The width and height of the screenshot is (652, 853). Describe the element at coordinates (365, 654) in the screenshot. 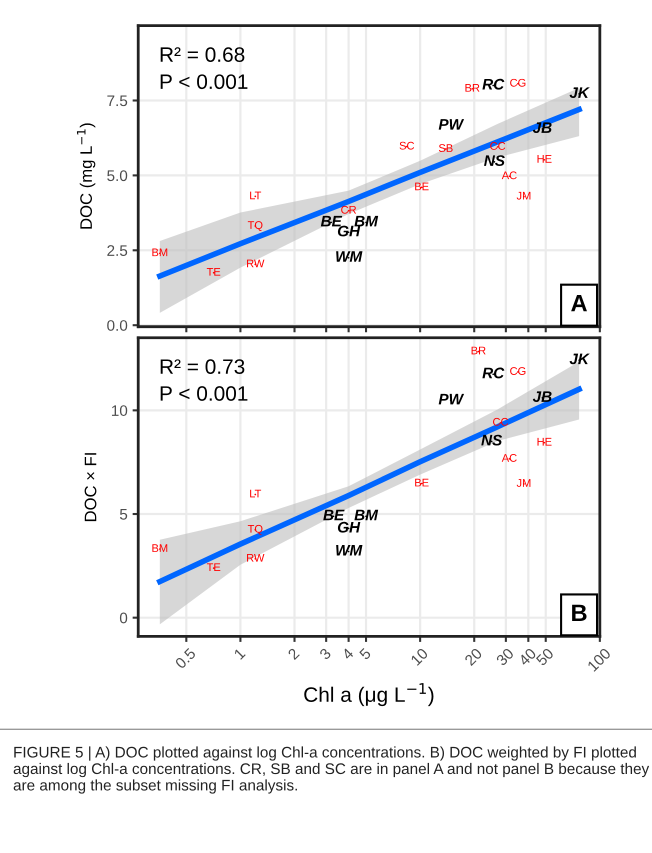

I see `x-tick-label: 5` at that location.